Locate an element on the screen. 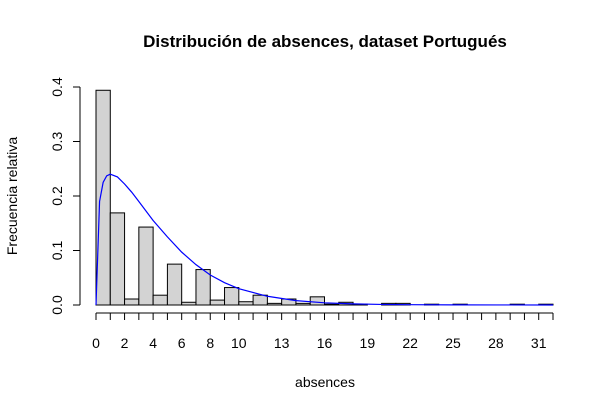  x-tick-label-3: 6 is located at coordinates (182, 343).